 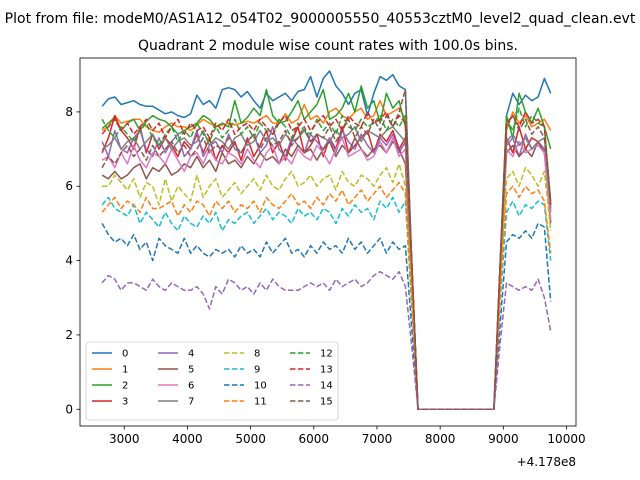 I want to click on legend-label-7: 7, so click(x=191, y=402).